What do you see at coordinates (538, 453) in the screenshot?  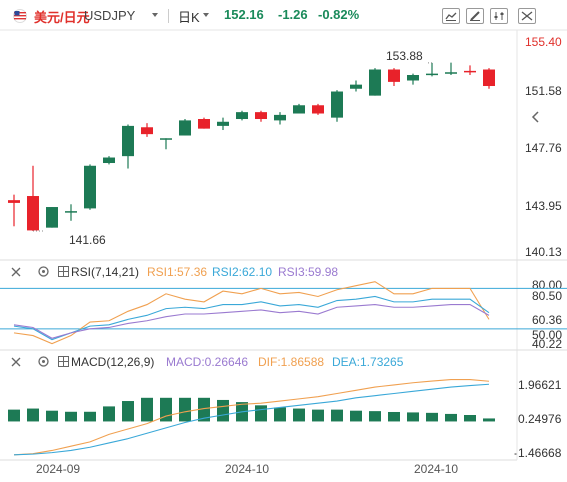 I see `macd-axis-label: -1.46668` at bounding box center [538, 453].